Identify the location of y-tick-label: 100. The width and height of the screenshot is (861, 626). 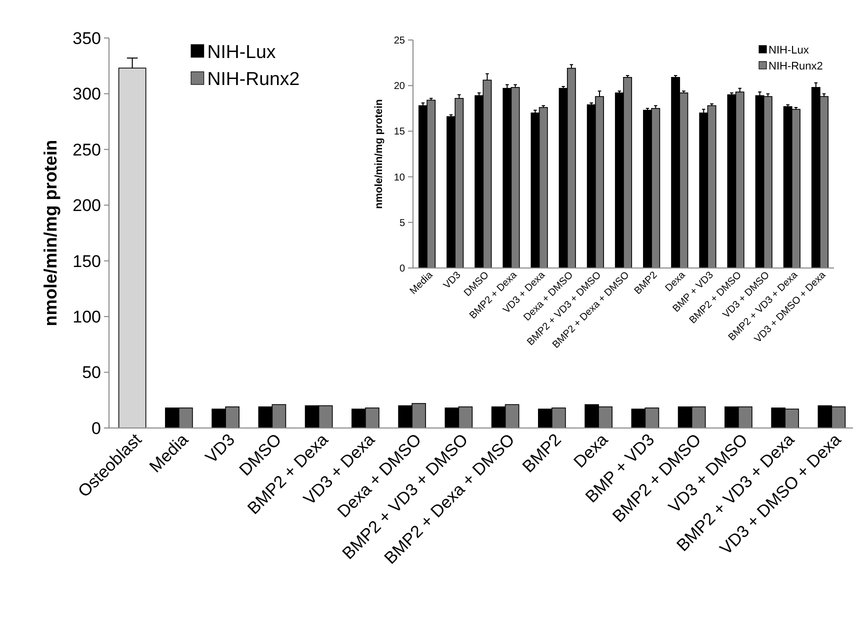
(86, 317).